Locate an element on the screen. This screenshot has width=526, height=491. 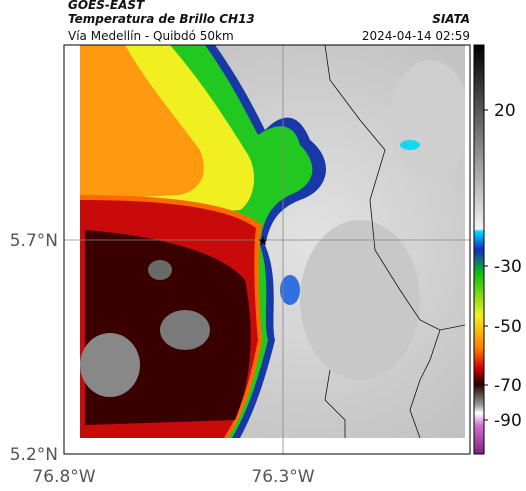
location-star: ★ is located at coordinates (263, 241).